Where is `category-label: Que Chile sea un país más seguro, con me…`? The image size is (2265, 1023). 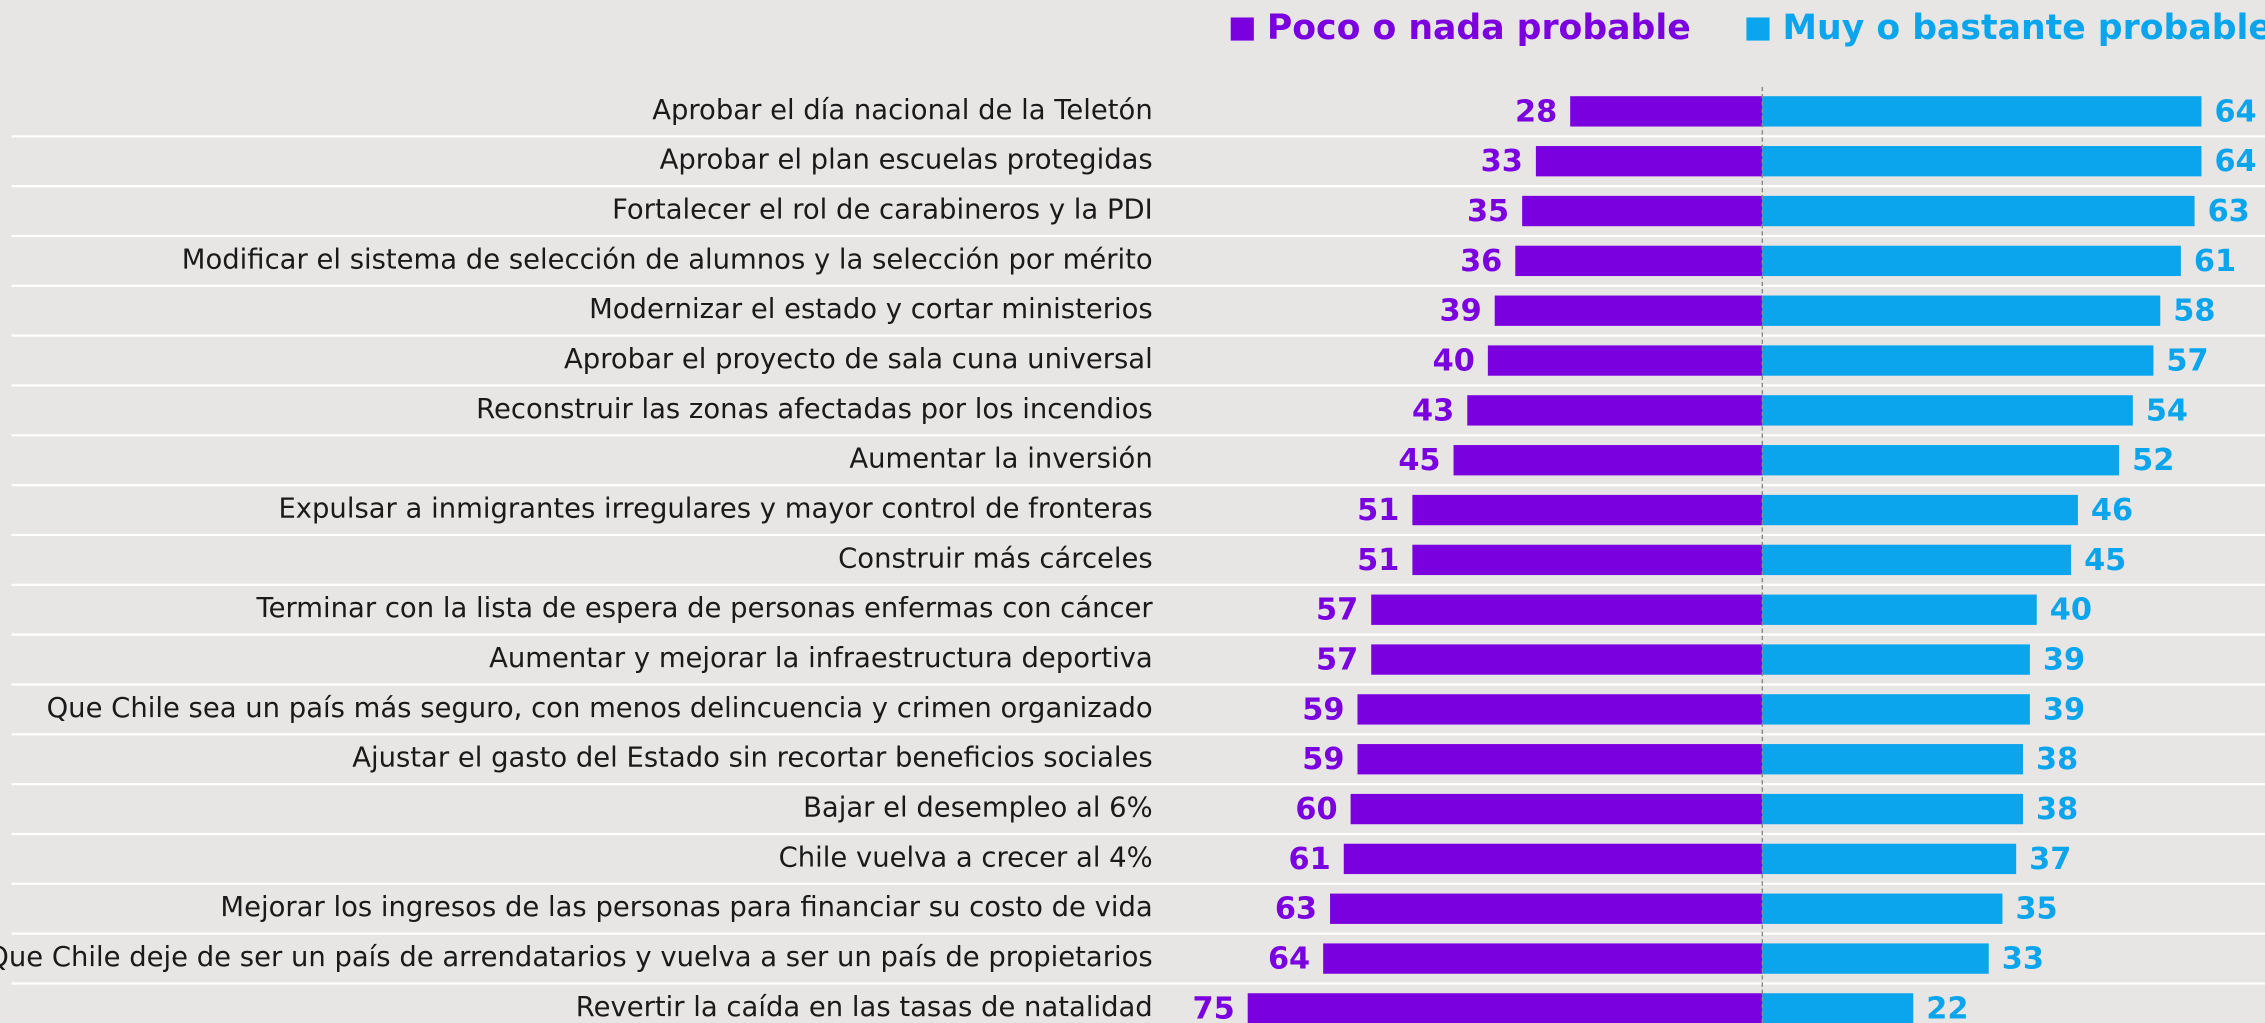
category-label: Que Chile sea un país más seguro, con me… is located at coordinates (600, 708).